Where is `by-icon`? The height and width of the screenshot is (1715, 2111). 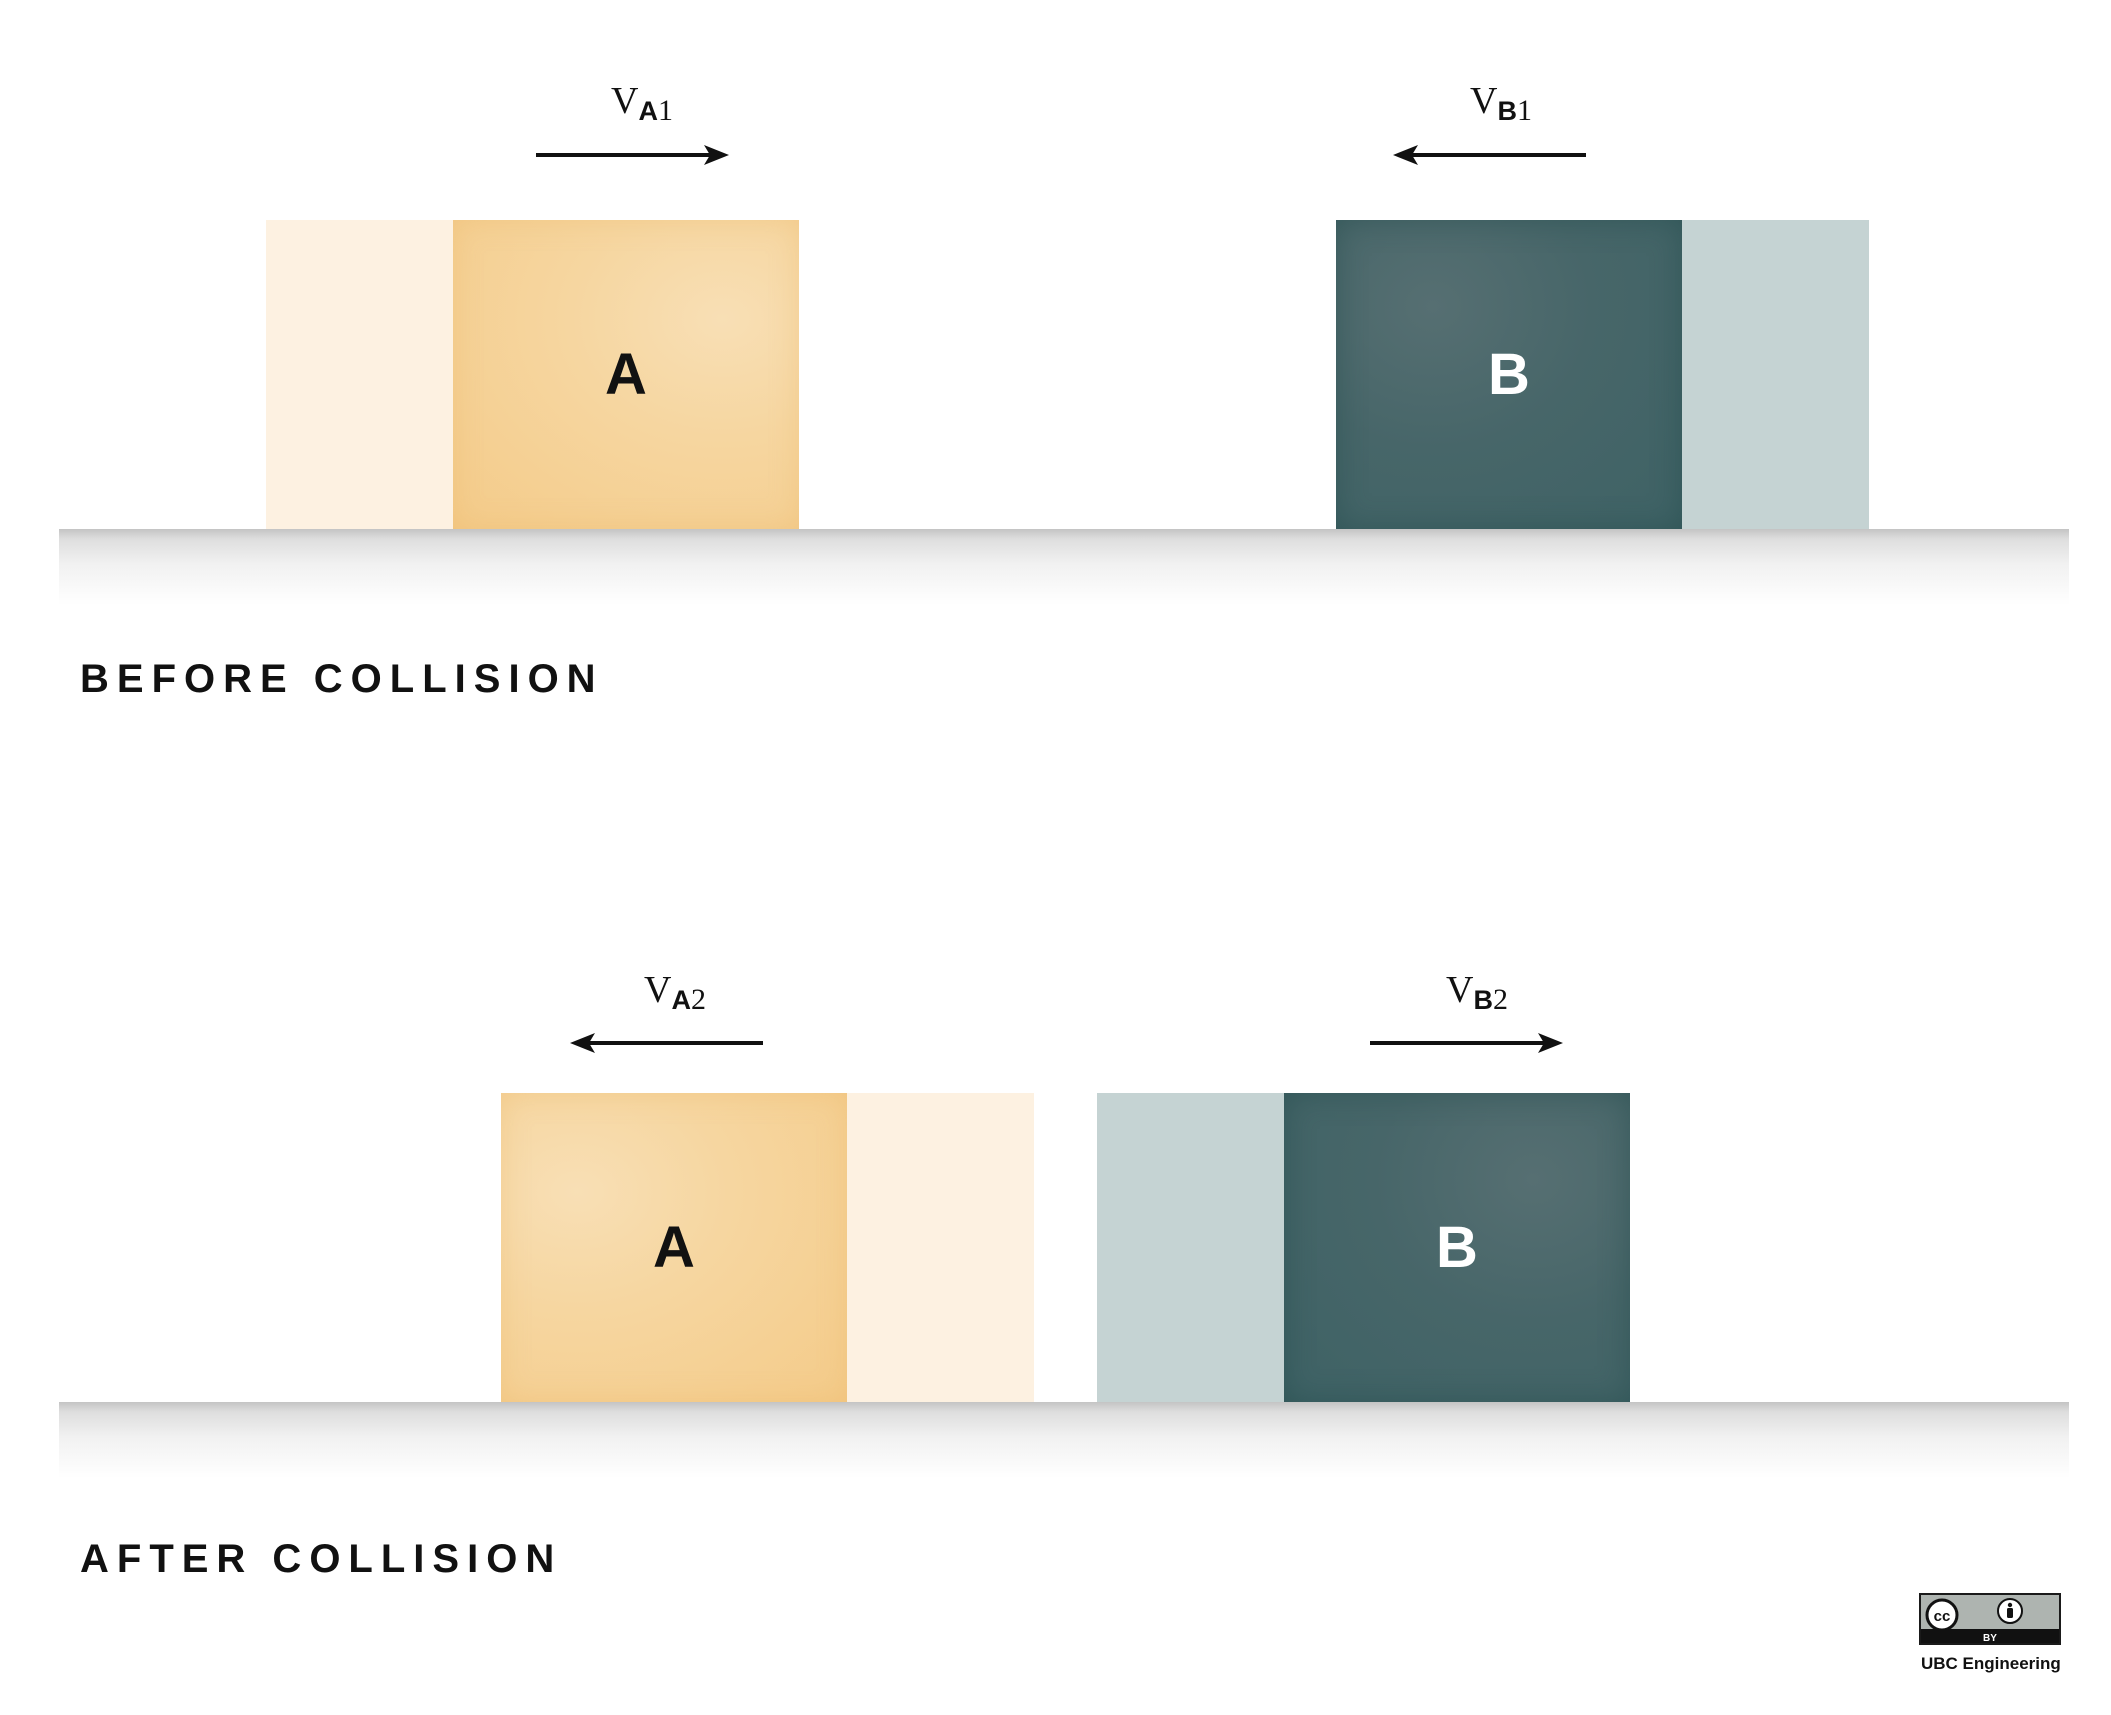 by-icon is located at coordinates (2010, 1611).